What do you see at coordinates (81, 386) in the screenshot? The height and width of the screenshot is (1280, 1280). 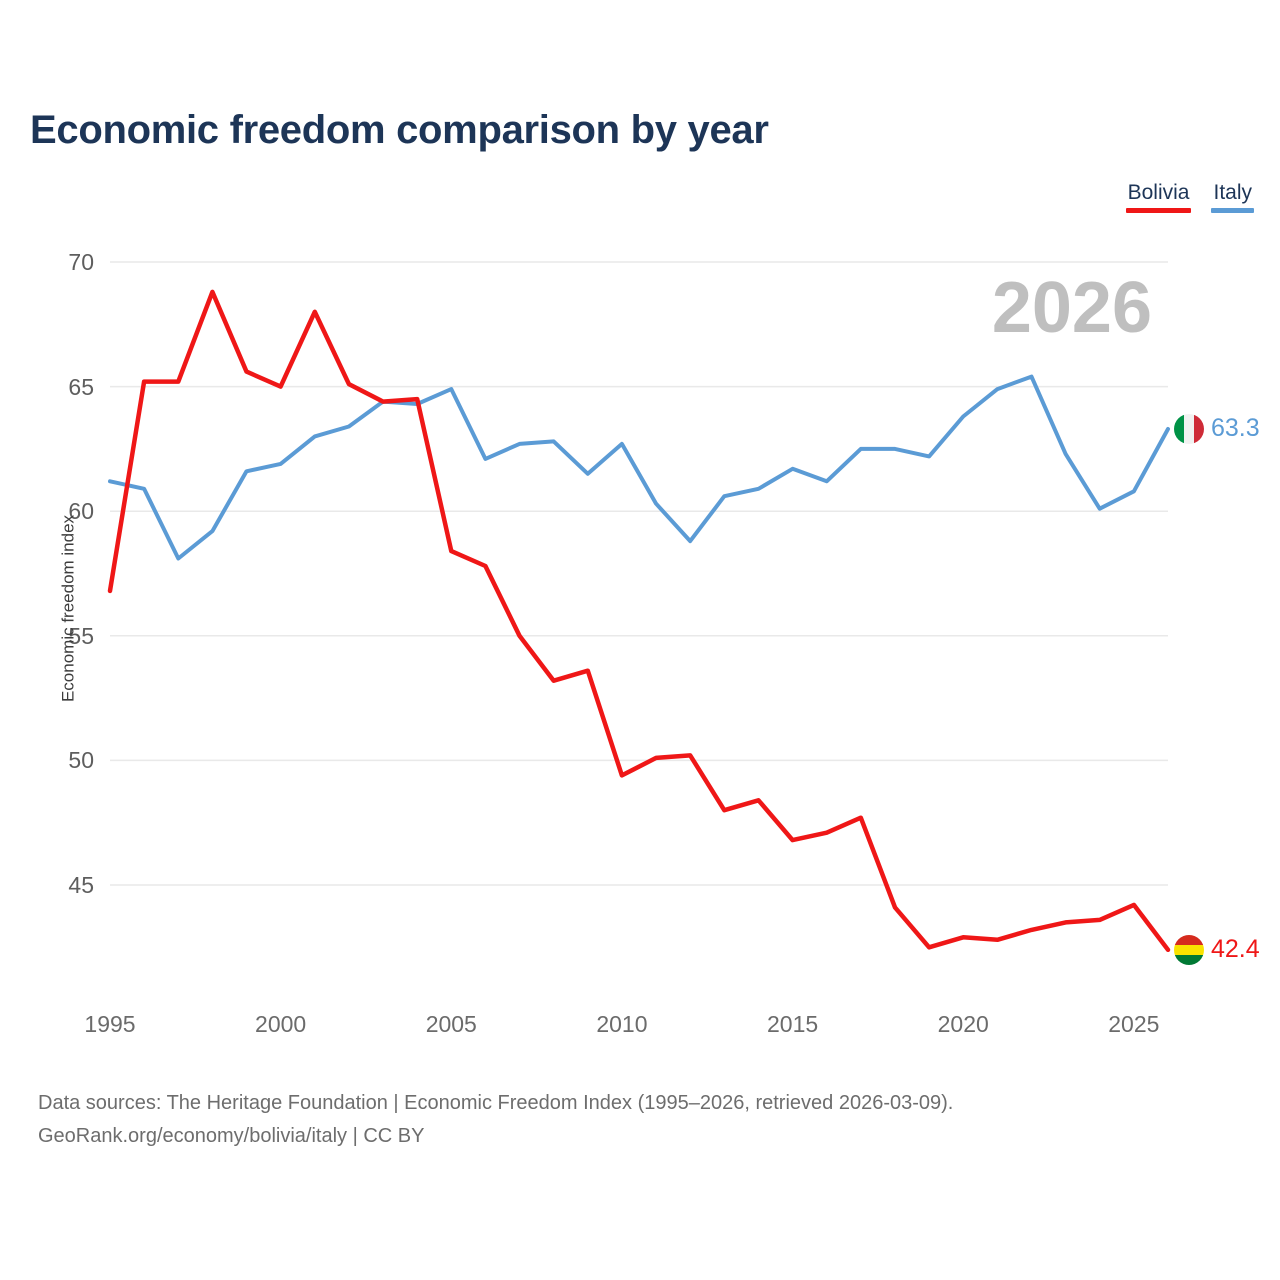 I see `y-tick-label: 65` at bounding box center [81, 386].